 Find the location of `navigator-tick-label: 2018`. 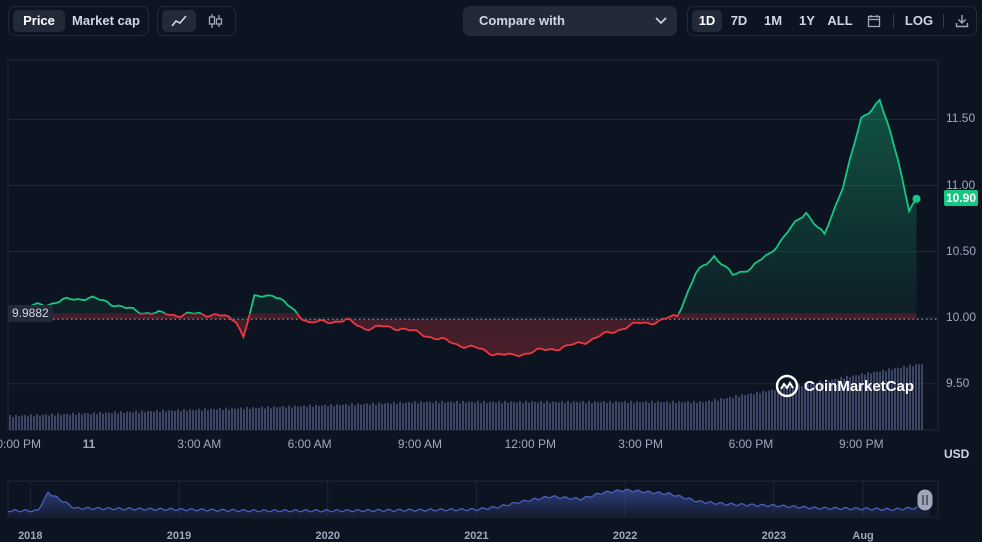

navigator-tick-label: 2018 is located at coordinates (30, 536).